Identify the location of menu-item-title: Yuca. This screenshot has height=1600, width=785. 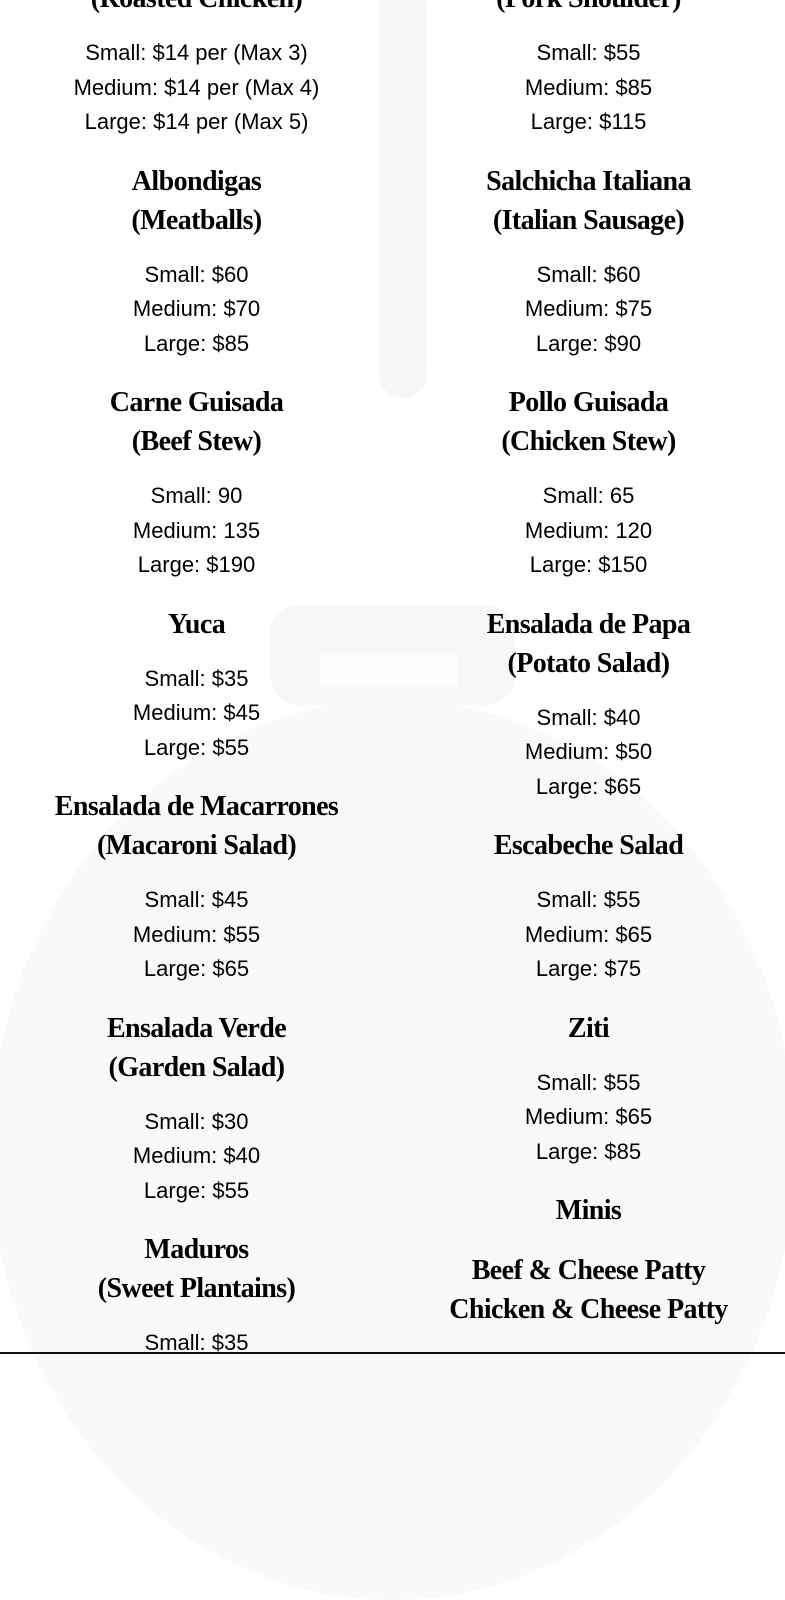
(196, 624).